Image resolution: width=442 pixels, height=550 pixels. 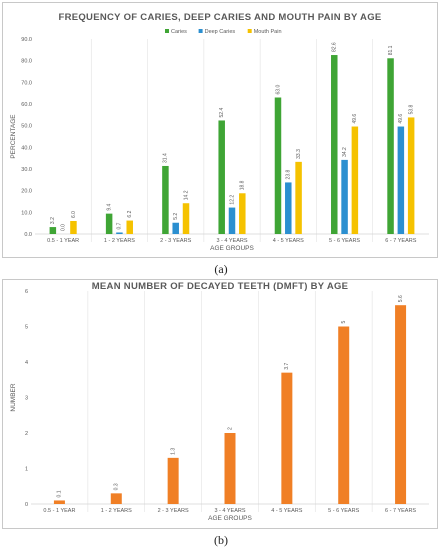 I want to click on y-tick-label: 5, so click(x=26, y=328).